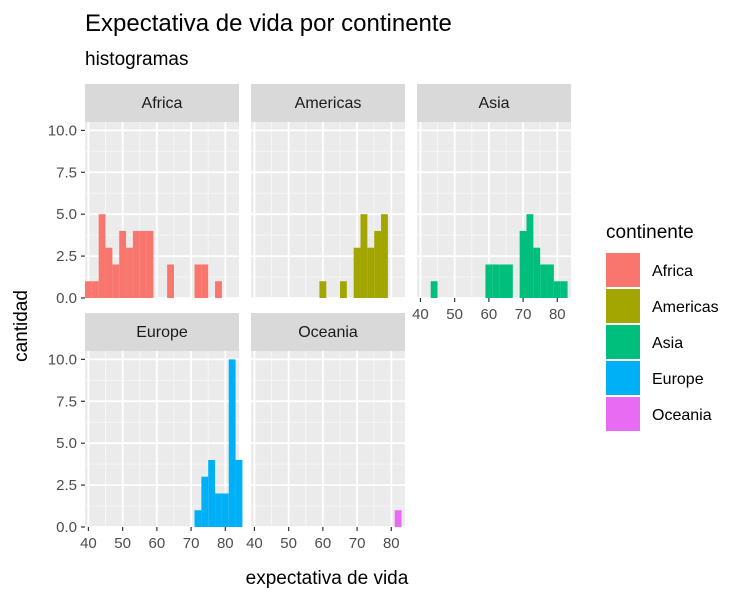  I want to click on y-tick-label: 10.0, so click(62, 130).